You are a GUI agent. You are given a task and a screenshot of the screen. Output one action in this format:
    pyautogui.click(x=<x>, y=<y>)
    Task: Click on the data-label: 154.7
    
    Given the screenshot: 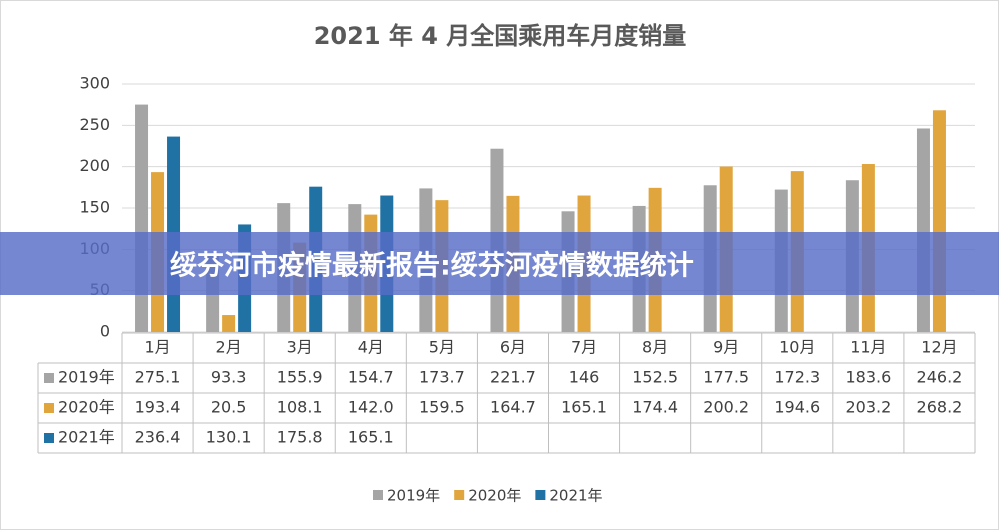 What is the action you would take?
    pyautogui.click(x=371, y=377)
    